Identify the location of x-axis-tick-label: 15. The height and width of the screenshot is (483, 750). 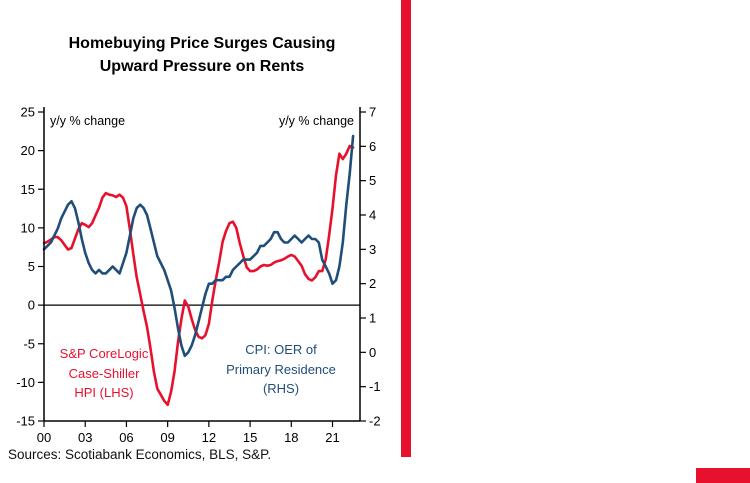
(250, 437).